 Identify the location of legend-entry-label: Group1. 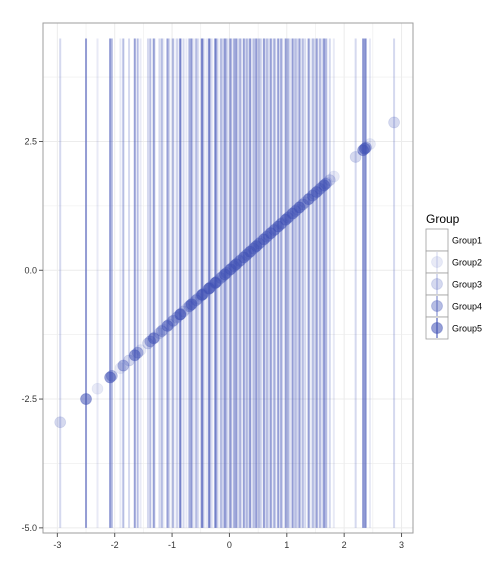
(467, 241).